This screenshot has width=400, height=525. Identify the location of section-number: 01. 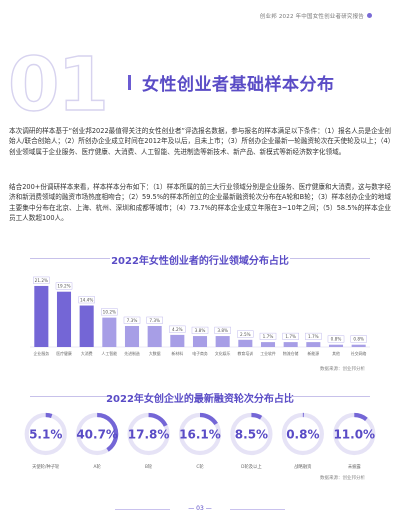
(58, 85).